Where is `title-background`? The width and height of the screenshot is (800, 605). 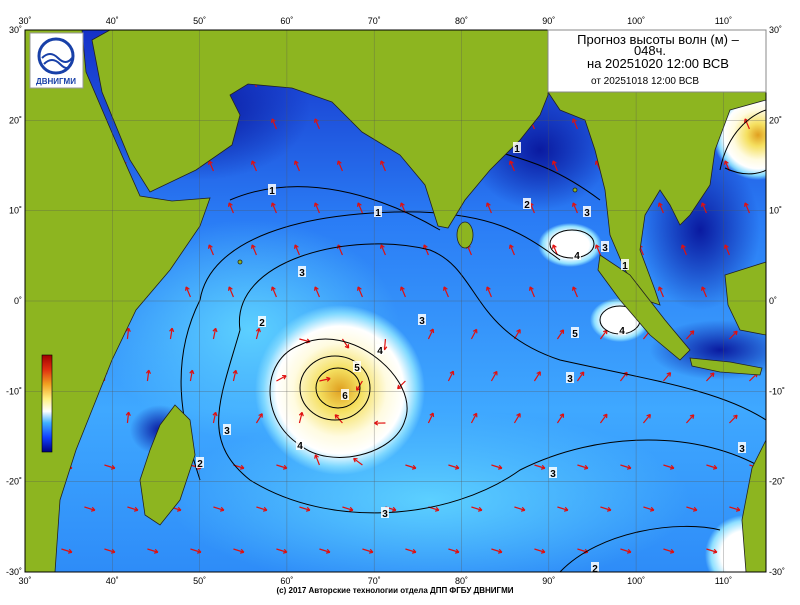 title-background is located at coordinates (657, 61).